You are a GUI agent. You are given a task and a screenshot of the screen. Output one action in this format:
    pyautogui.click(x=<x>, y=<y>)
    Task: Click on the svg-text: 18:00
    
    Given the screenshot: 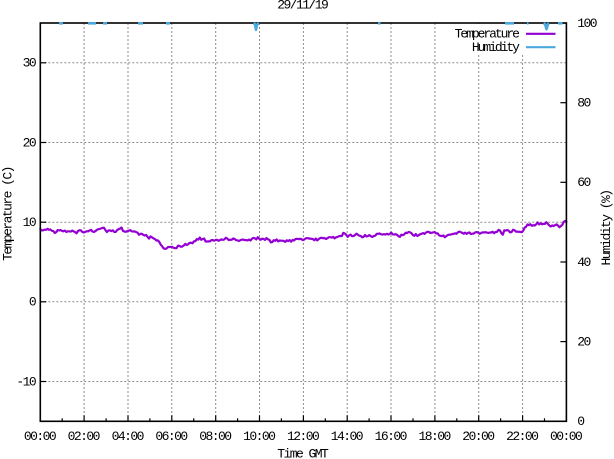 What is the action you would take?
    pyautogui.click(x=434, y=436)
    